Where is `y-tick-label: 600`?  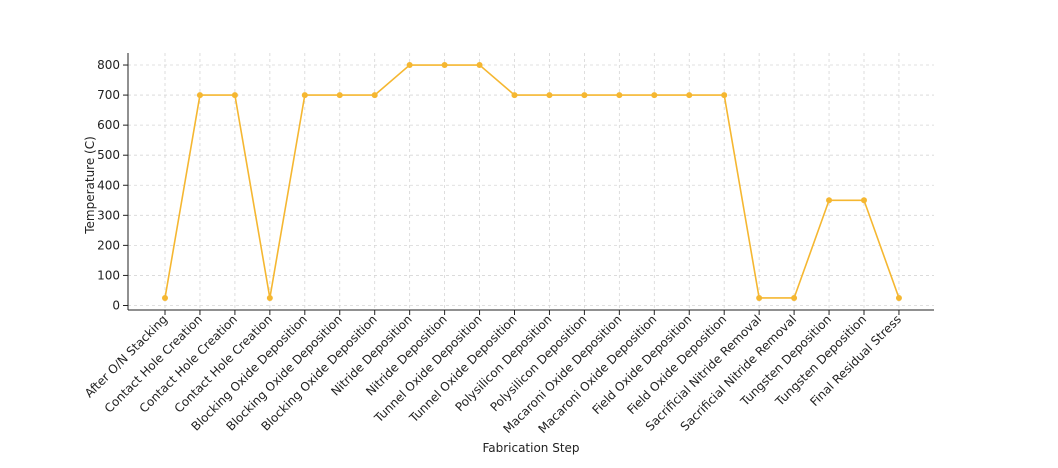
y-tick-label: 600 is located at coordinates (108, 125).